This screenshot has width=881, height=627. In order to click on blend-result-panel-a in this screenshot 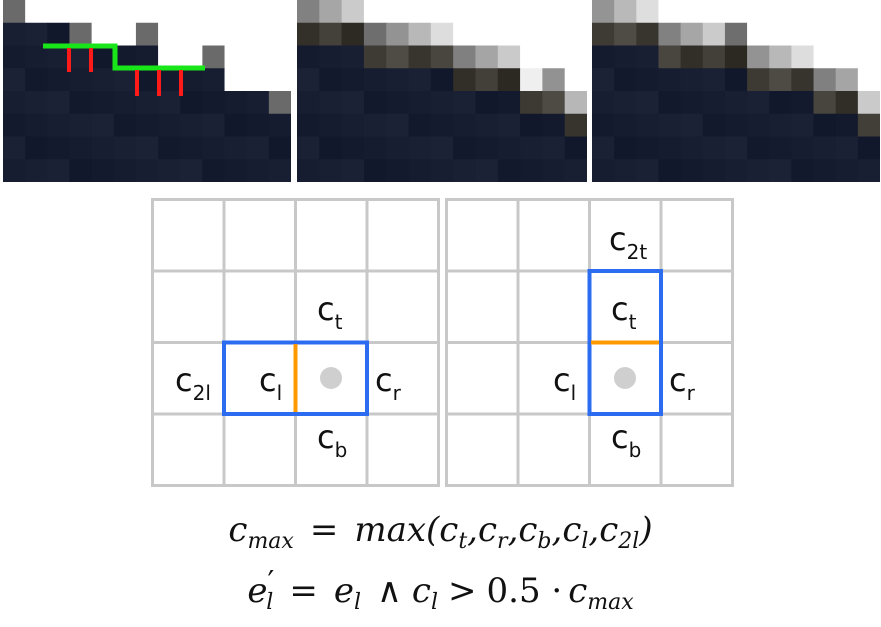, I will do `click(442, 91)`.